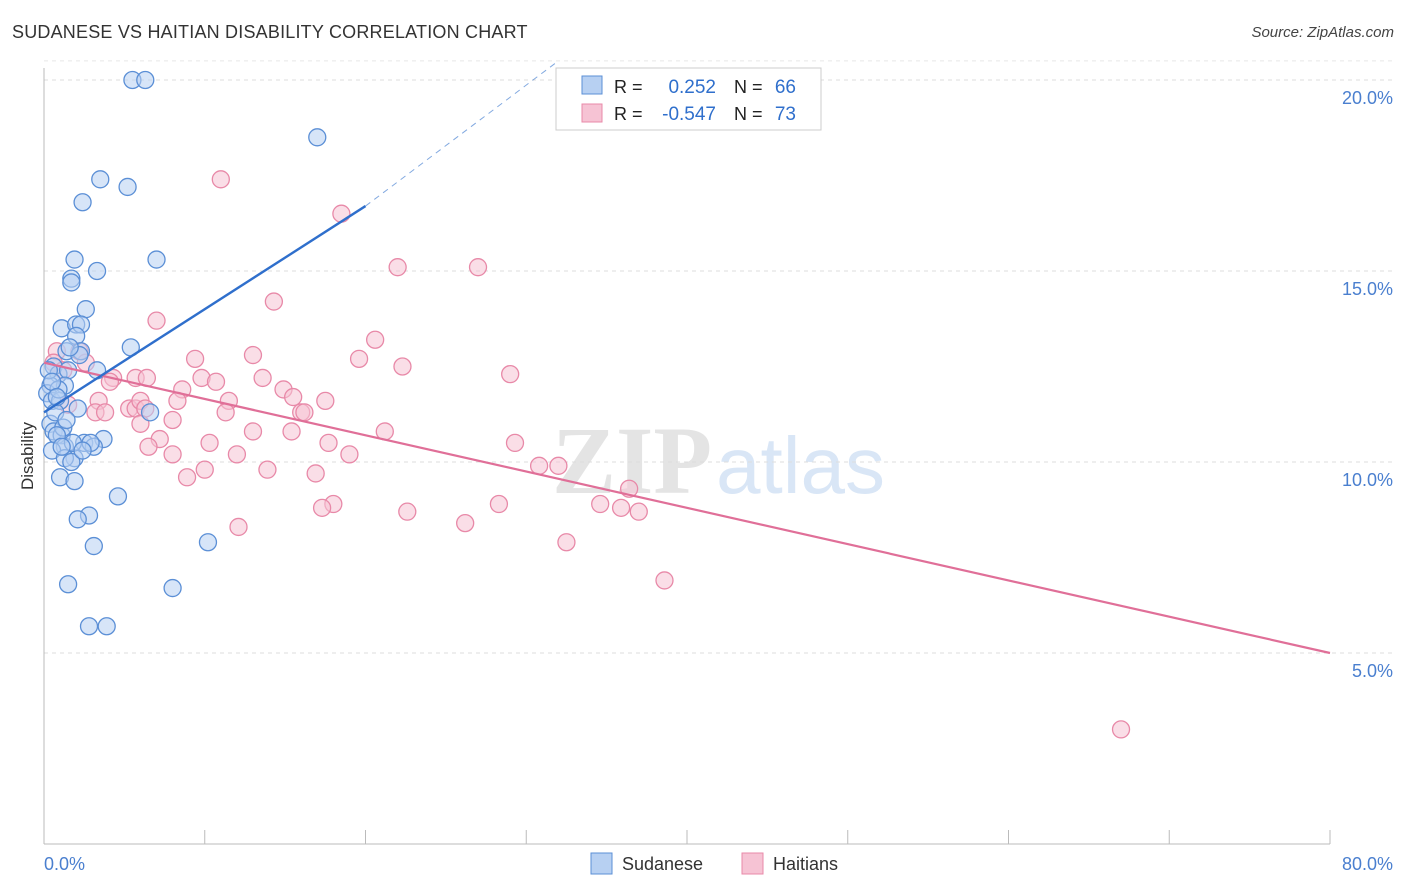  I want to click on x-axis-ticks, so click(687, 837).